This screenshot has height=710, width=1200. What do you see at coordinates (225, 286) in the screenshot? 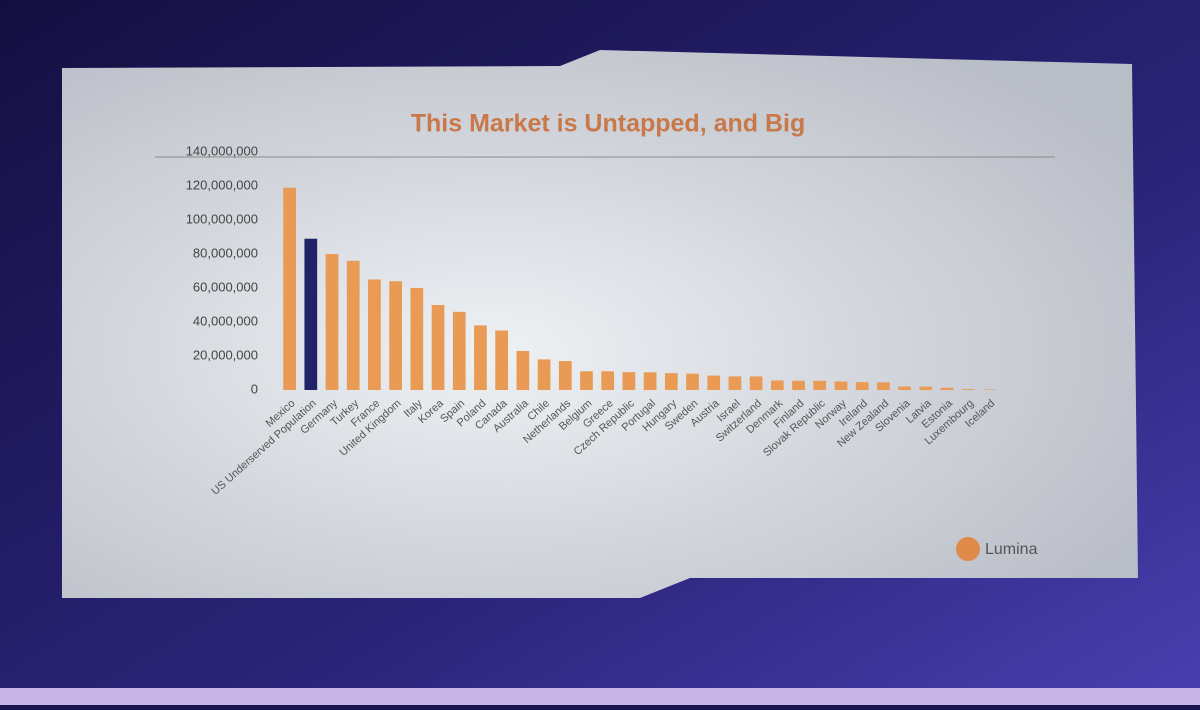
I see `y-tick-label: 60,000,000` at bounding box center [225, 286].